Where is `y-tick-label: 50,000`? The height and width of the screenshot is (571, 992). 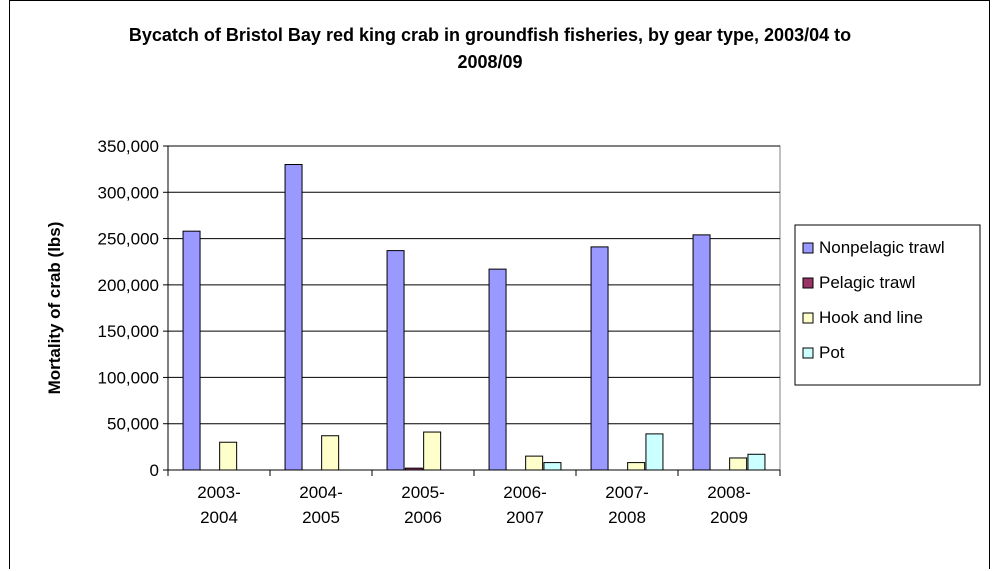 y-tick-label: 50,000 is located at coordinates (133, 424).